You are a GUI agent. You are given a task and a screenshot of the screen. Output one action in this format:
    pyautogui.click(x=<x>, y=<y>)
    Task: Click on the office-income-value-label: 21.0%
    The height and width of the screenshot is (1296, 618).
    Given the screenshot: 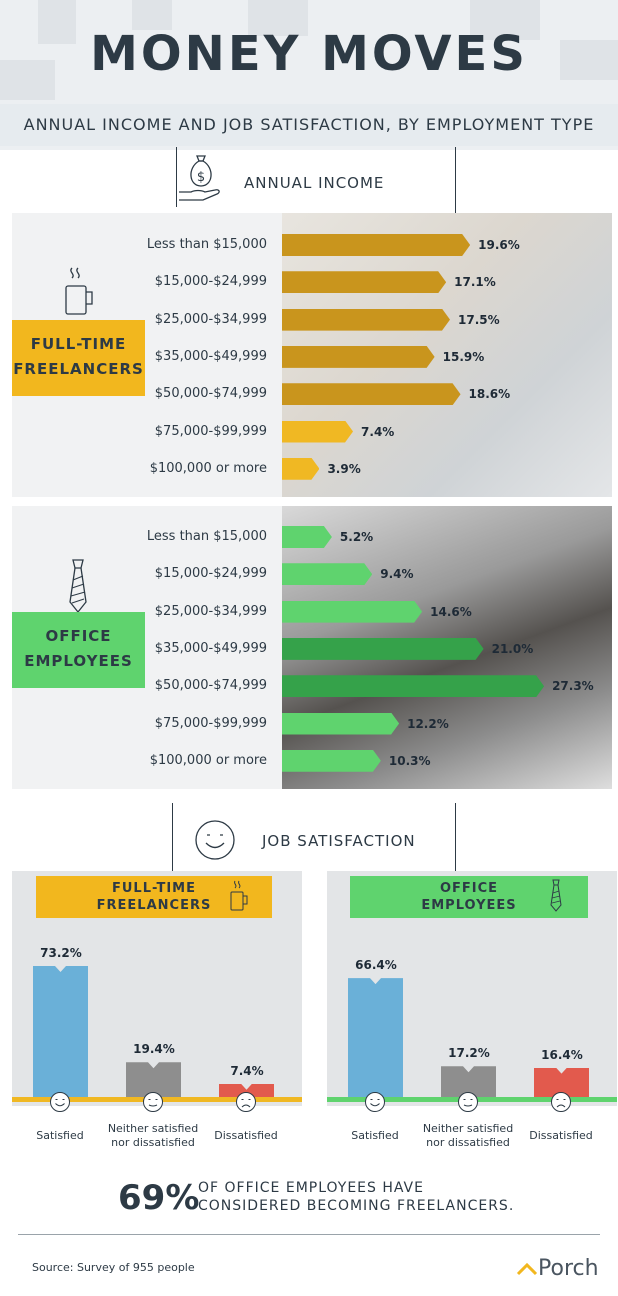 What is the action you would take?
    pyautogui.click(x=512, y=648)
    